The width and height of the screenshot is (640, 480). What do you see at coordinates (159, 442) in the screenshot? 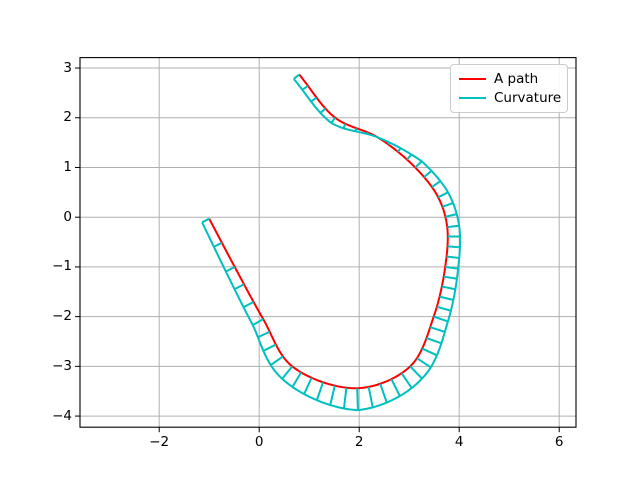
I see `x-tick-label: −2` at bounding box center [159, 442].